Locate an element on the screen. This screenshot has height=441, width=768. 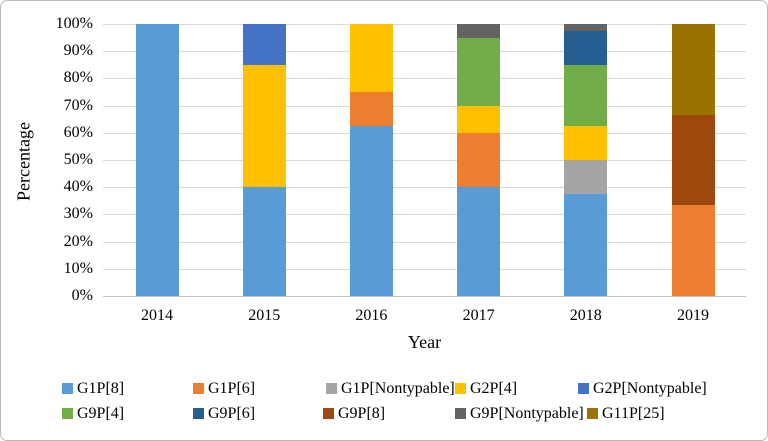
bar-2017 is located at coordinates (479, 160).